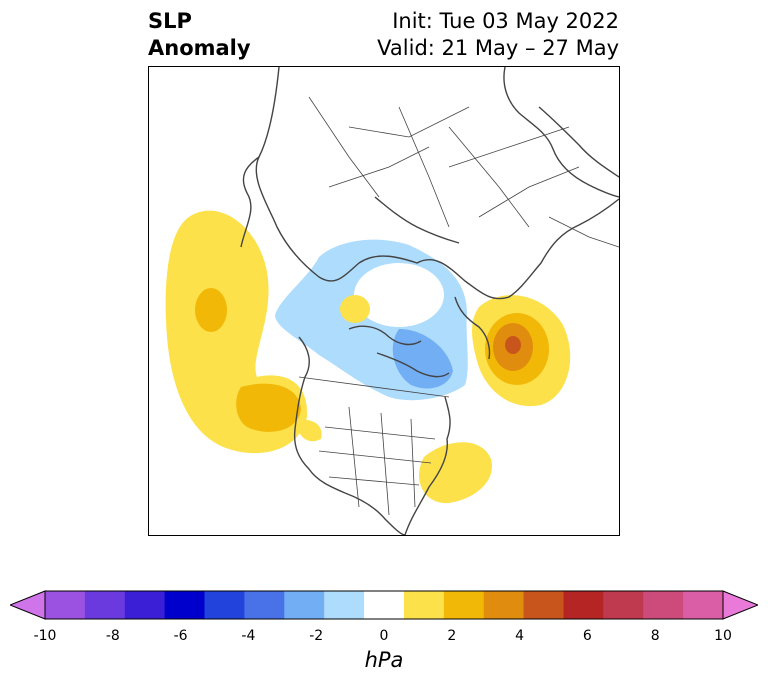 This screenshot has height=686, width=768. I want to click on anomaly-north-pacific, so click(236, 332).